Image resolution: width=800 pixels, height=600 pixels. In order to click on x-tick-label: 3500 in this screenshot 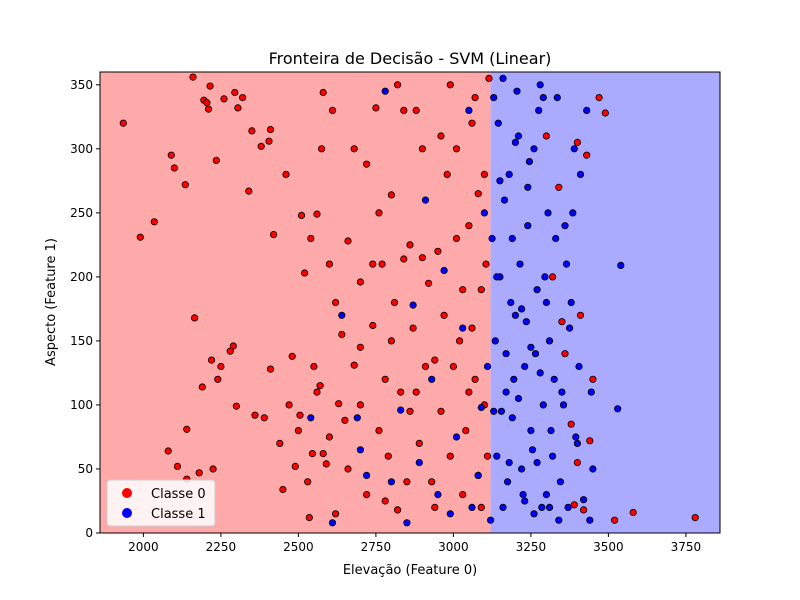, I will do `click(608, 547)`.